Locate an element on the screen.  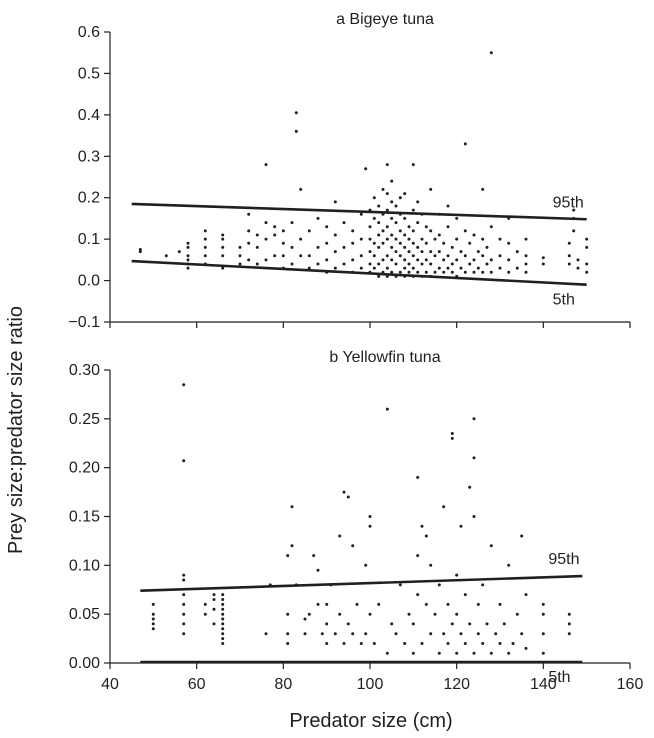
bigeye-quantile-line-95th is located at coordinates (359, 211).